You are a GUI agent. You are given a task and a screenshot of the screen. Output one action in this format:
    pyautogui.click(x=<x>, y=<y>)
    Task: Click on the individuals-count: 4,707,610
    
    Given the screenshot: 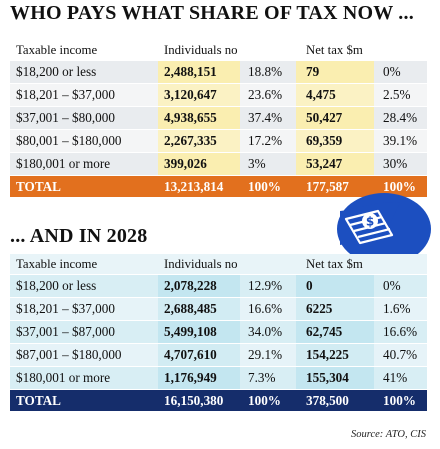 What is the action you would take?
    pyautogui.click(x=199, y=355)
    